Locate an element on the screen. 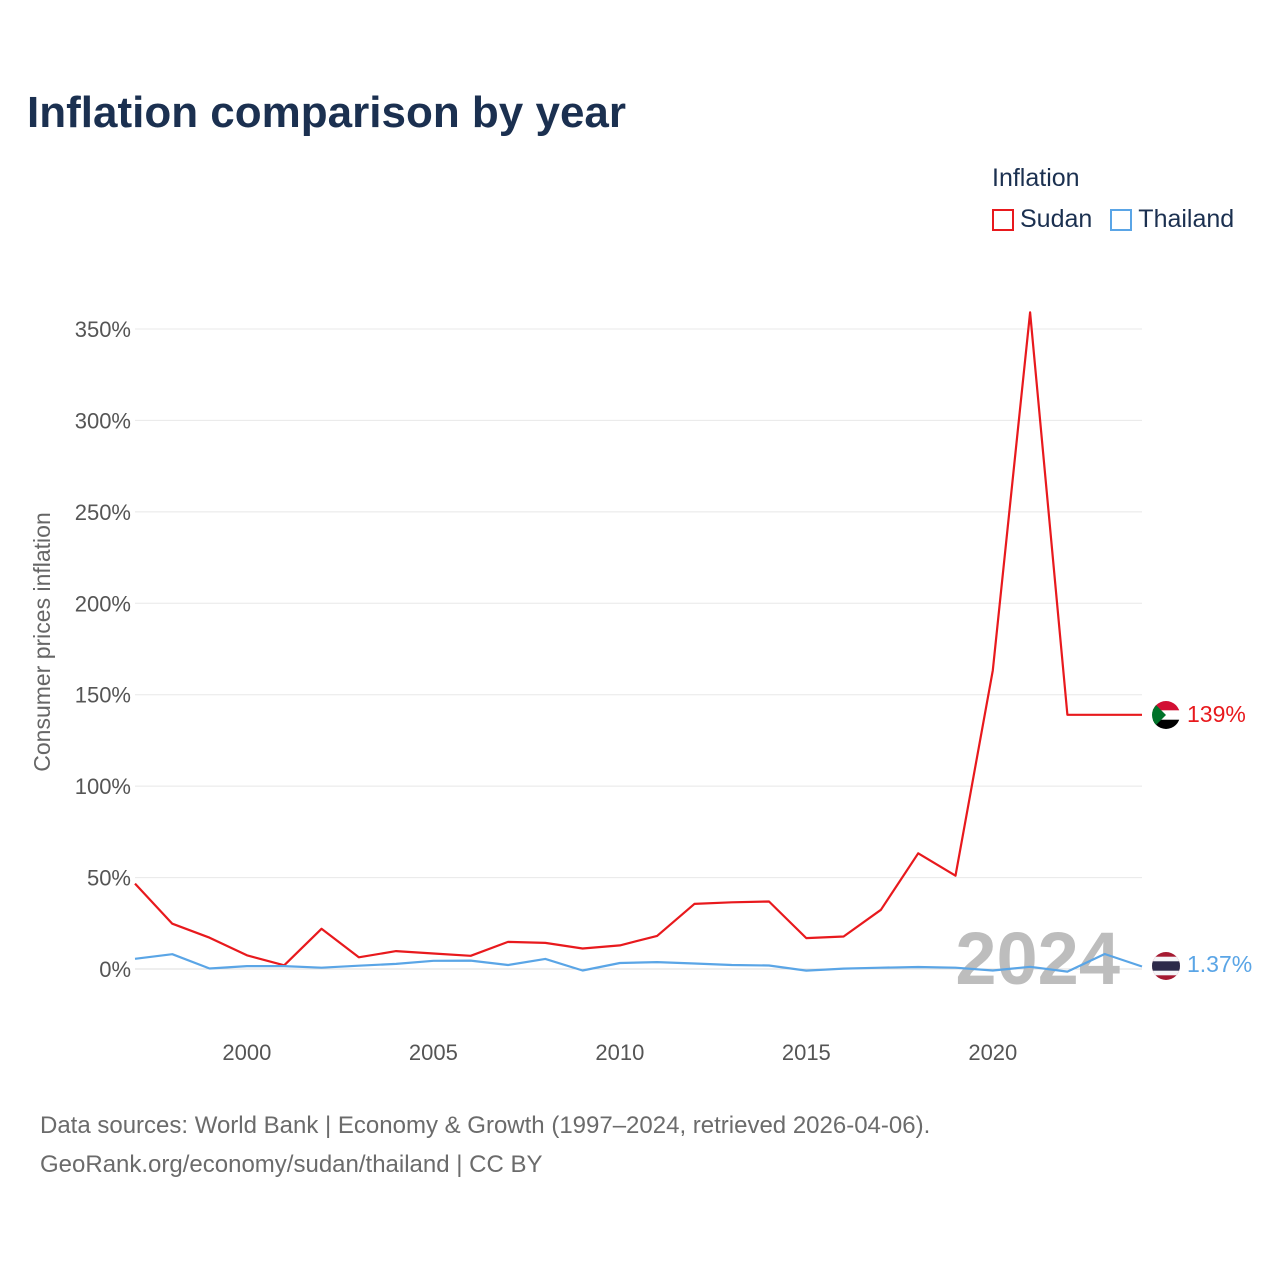 This screenshot has width=1280, height=1280. series-line-thailand is located at coordinates (638, 962).